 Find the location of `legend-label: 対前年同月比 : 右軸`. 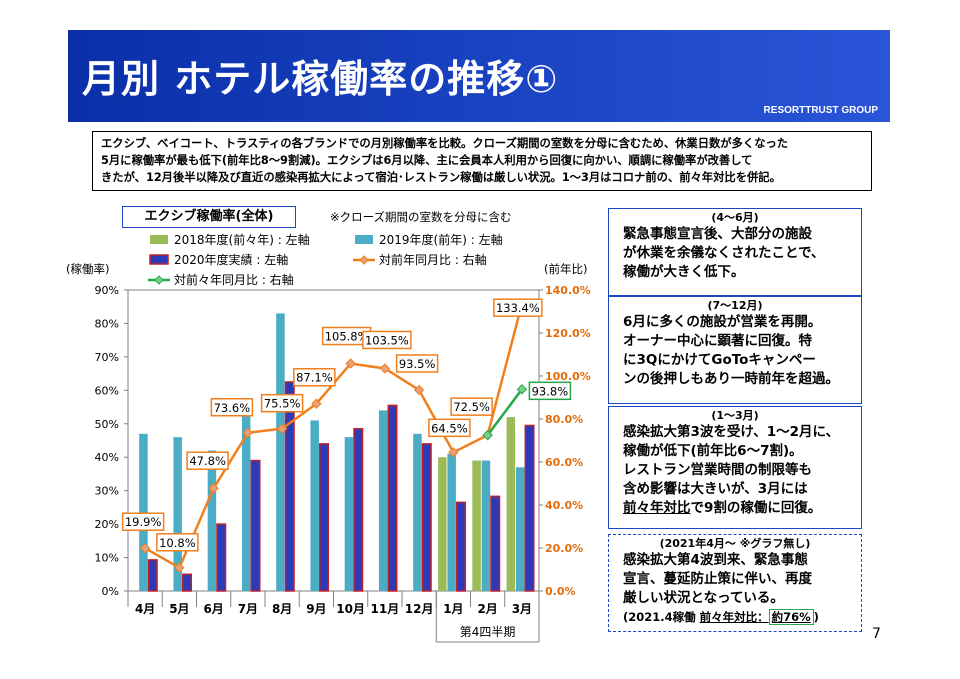

legend-label: 対前年同月比 : 右軸 is located at coordinates (433, 259).